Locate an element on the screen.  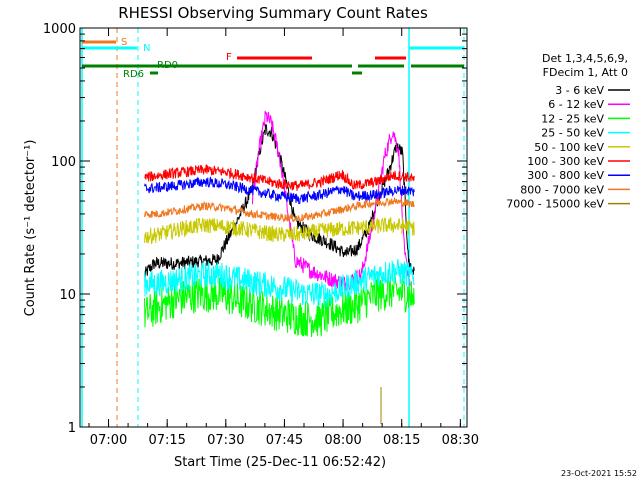
legend-entry-label: 100 - 300 keV is located at coordinates (565, 161).